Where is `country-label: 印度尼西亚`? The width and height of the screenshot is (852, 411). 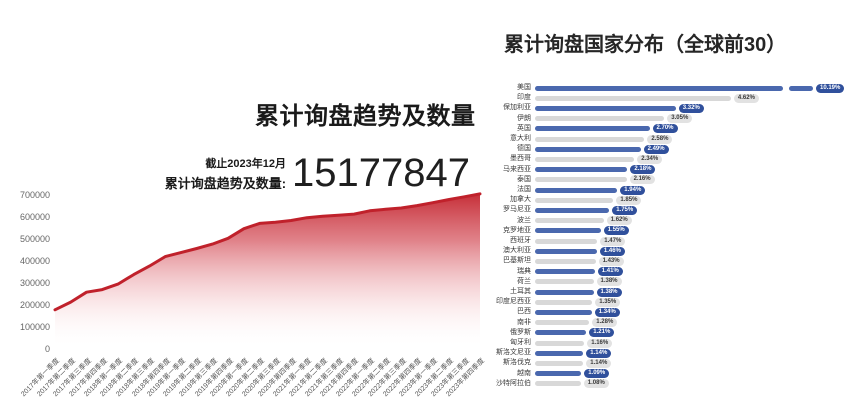
country-label: 印度尼西亚 is located at coordinates (513, 302).